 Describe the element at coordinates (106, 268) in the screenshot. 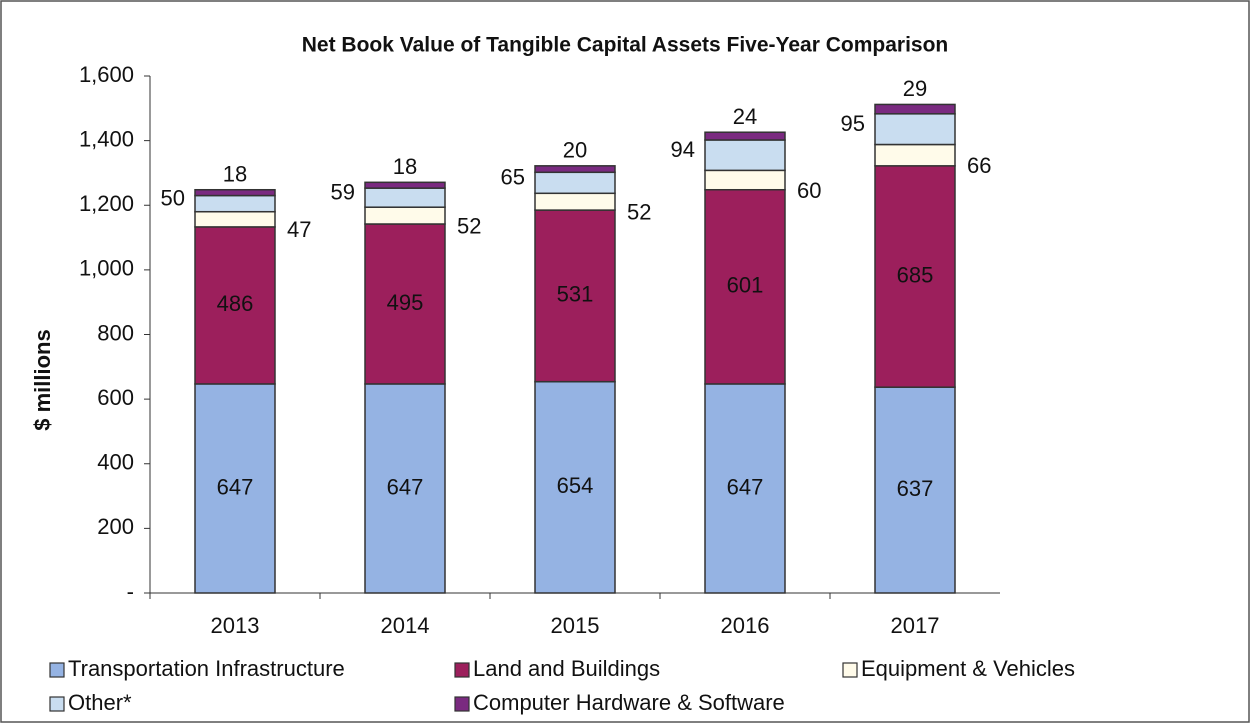

I see `y-tick-label: 1,000` at that location.